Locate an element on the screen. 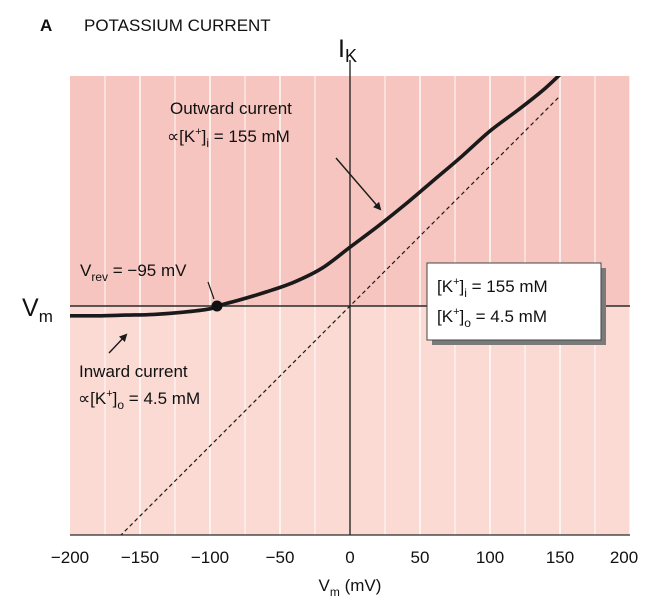 The image size is (646, 609). outward-arrow is located at coordinates (358, 184).